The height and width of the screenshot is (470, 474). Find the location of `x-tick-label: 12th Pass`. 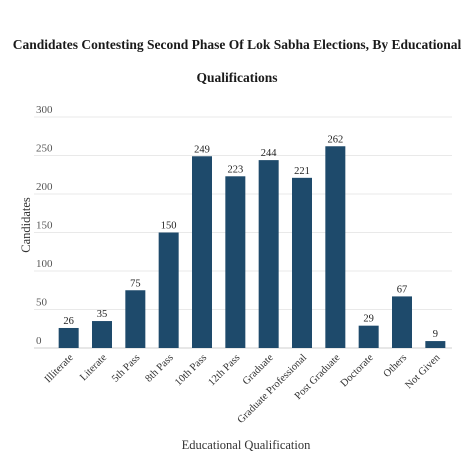

x-tick-label: 12th Pass is located at coordinates (224, 370).